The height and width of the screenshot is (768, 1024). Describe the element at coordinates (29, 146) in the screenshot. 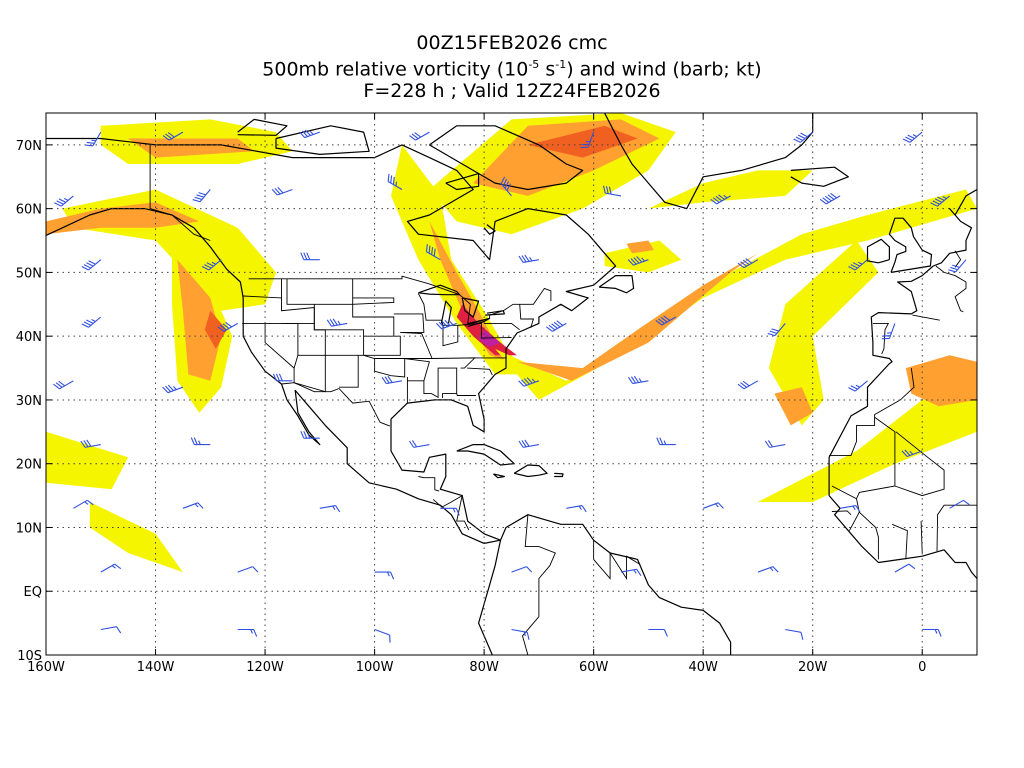

I see `lat-tick-label: 70N` at that location.